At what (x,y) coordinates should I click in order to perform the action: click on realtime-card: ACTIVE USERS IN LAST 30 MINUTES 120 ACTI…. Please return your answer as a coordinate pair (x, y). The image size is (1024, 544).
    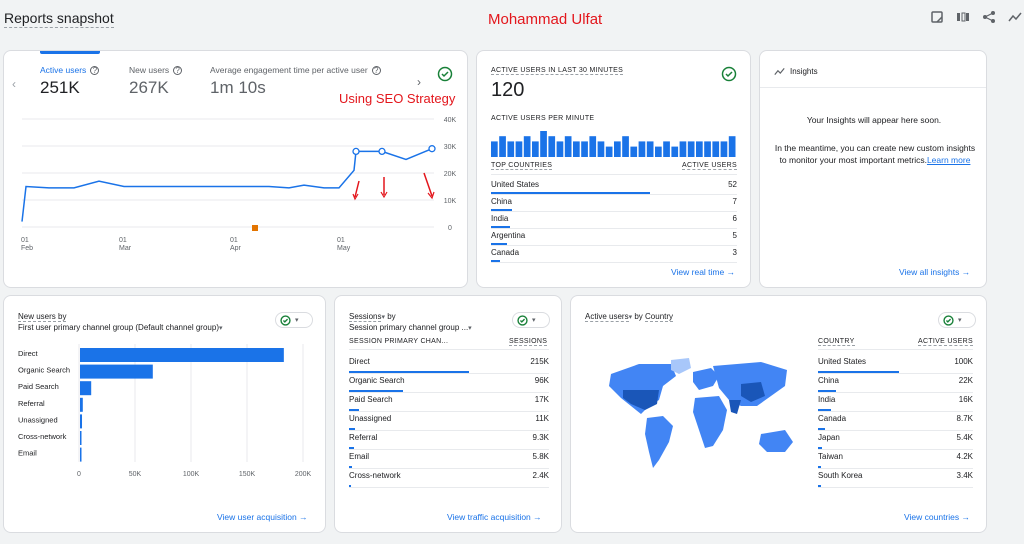
    Looking at the image, I should click on (613, 169).